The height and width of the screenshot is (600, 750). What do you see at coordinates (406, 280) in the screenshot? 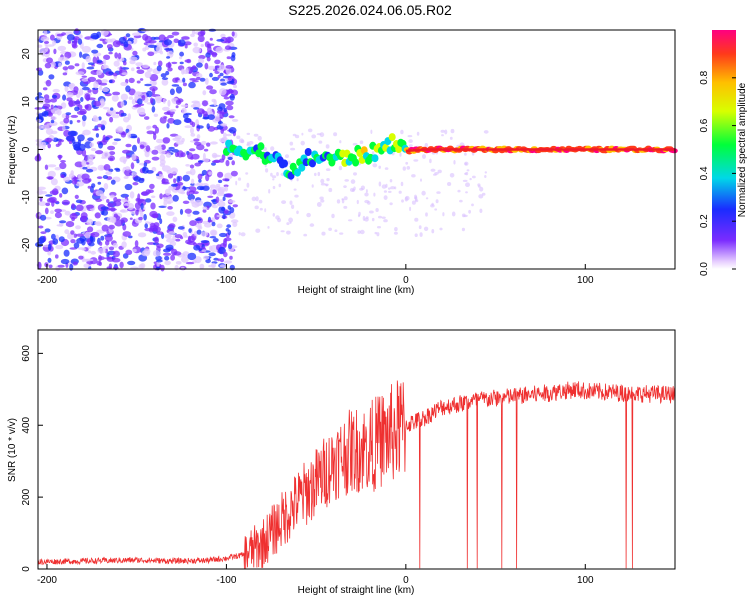
I see `x-tick-label: 0` at bounding box center [406, 280].